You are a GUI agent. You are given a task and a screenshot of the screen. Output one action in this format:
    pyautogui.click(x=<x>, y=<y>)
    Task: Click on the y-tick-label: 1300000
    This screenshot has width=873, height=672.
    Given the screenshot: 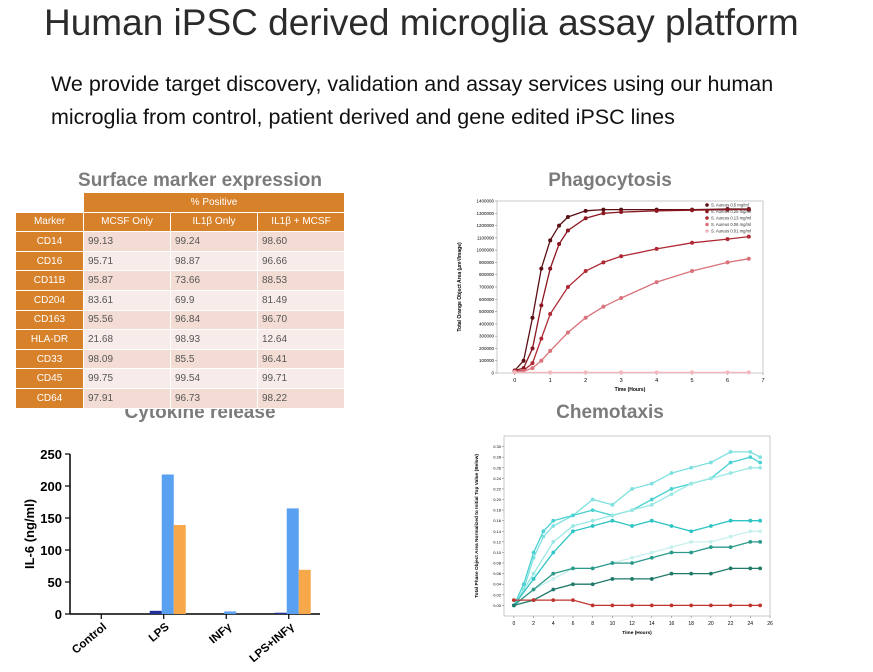 What is the action you would take?
    pyautogui.click(x=485, y=213)
    